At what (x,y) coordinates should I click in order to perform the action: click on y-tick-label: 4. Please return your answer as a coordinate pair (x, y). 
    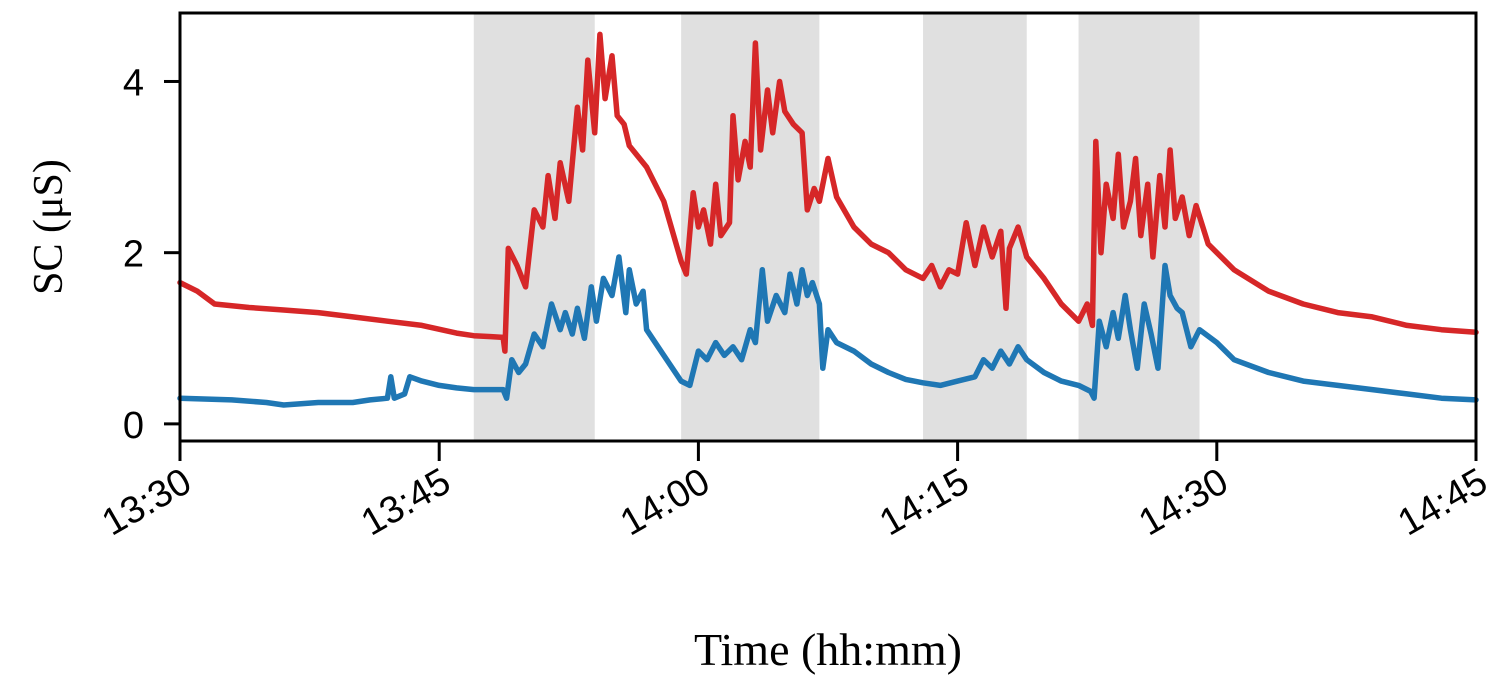
    Looking at the image, I should click on (133, 83).